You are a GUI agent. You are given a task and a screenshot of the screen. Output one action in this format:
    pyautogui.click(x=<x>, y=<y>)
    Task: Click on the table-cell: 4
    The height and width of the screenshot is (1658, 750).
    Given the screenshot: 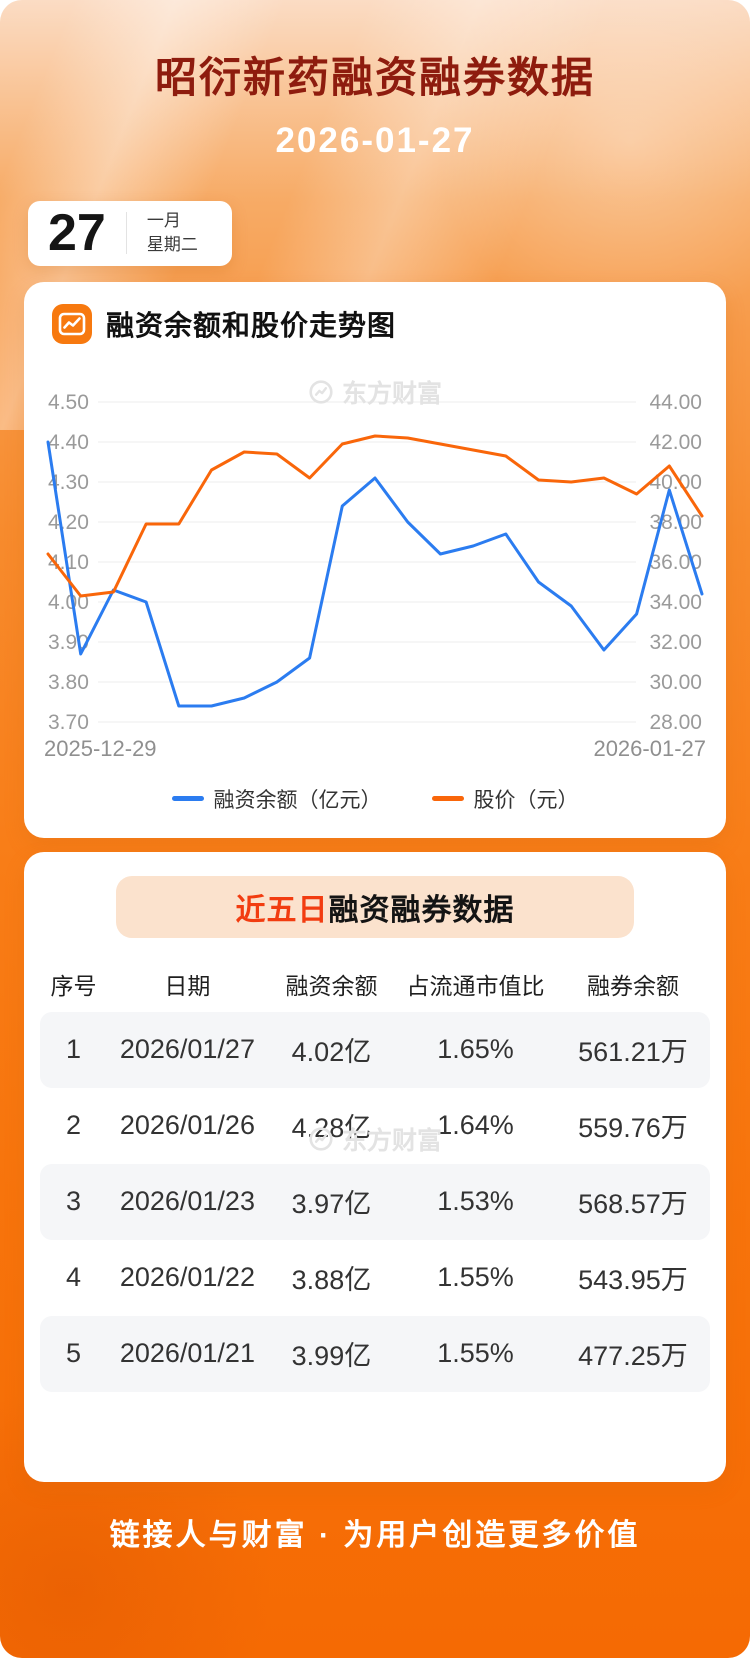 What is the action you would take?
    pyautogui.click(x=73, y=1277)
    